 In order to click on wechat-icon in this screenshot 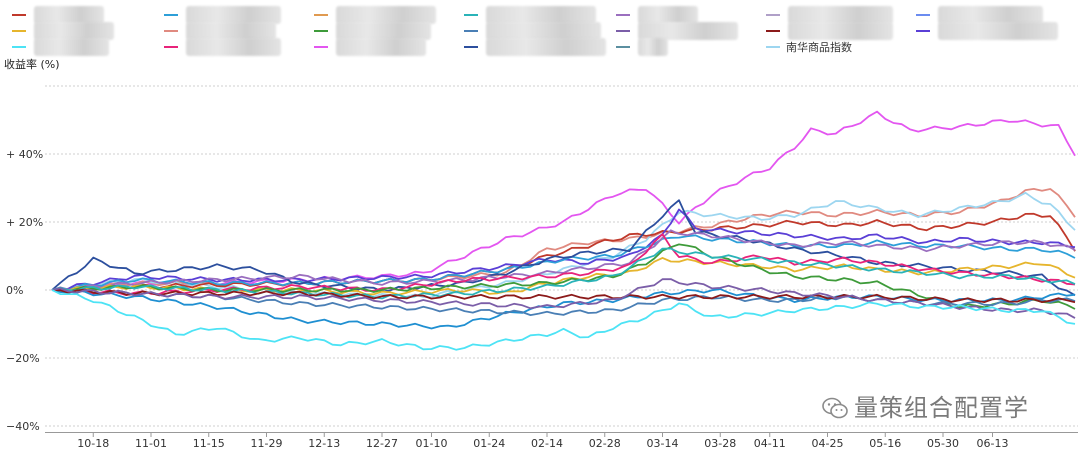, I will do `click(835, 408)`.